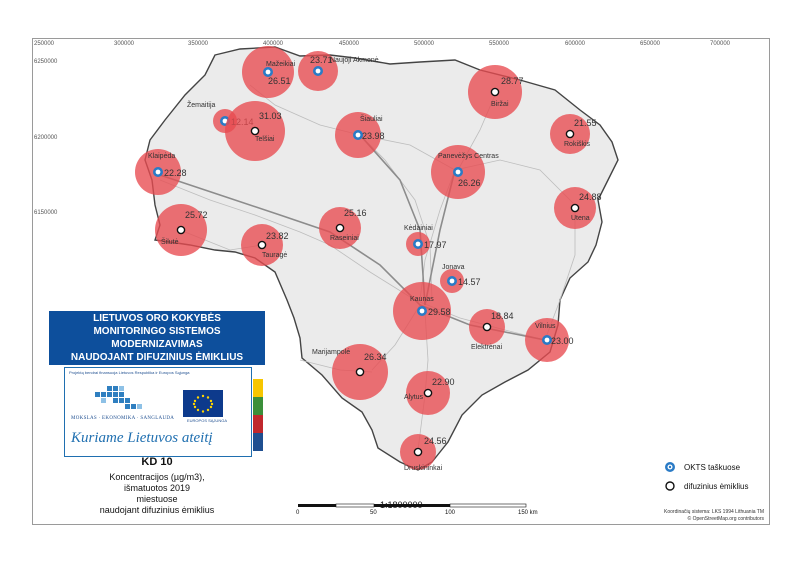  I want to click on eu-flag-icon, so click(203, 403).